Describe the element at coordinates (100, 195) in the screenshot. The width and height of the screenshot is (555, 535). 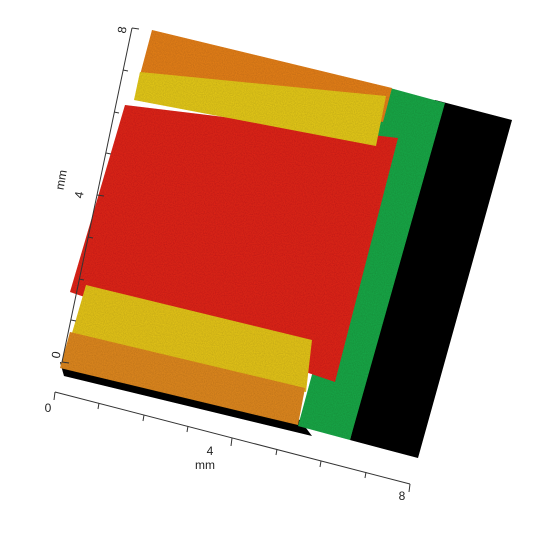
I see `y-axis-ticks` at that location.